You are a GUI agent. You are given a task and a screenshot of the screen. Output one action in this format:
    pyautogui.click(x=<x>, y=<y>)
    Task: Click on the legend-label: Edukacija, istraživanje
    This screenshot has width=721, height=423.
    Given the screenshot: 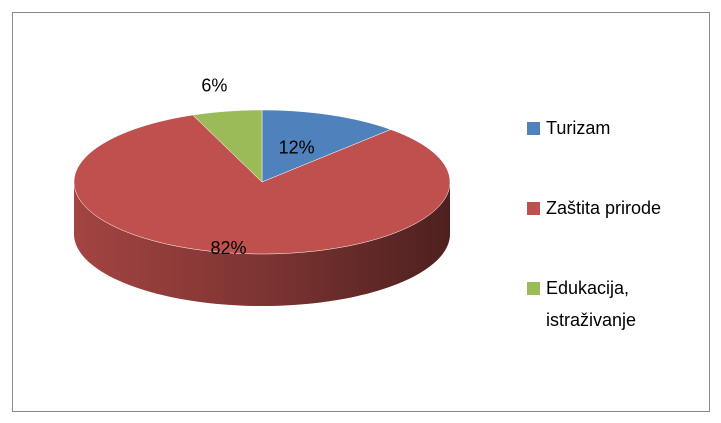 What is the action you would take?
    pyautogui.click(x=591, y=304)
    